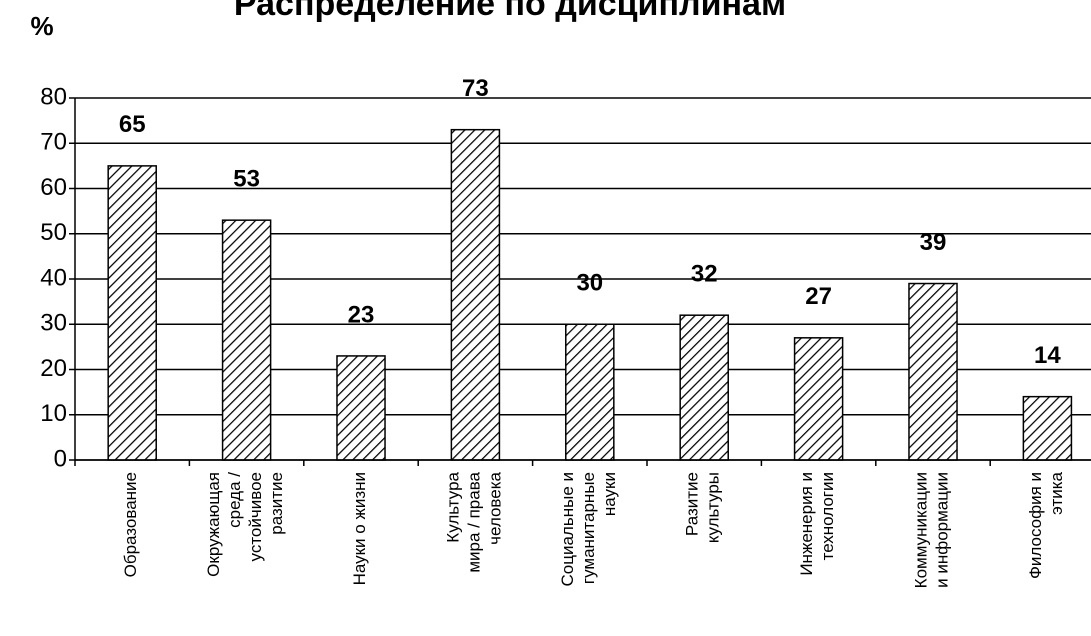  I want to click on y-tick-label: 20, so click(53, 368).